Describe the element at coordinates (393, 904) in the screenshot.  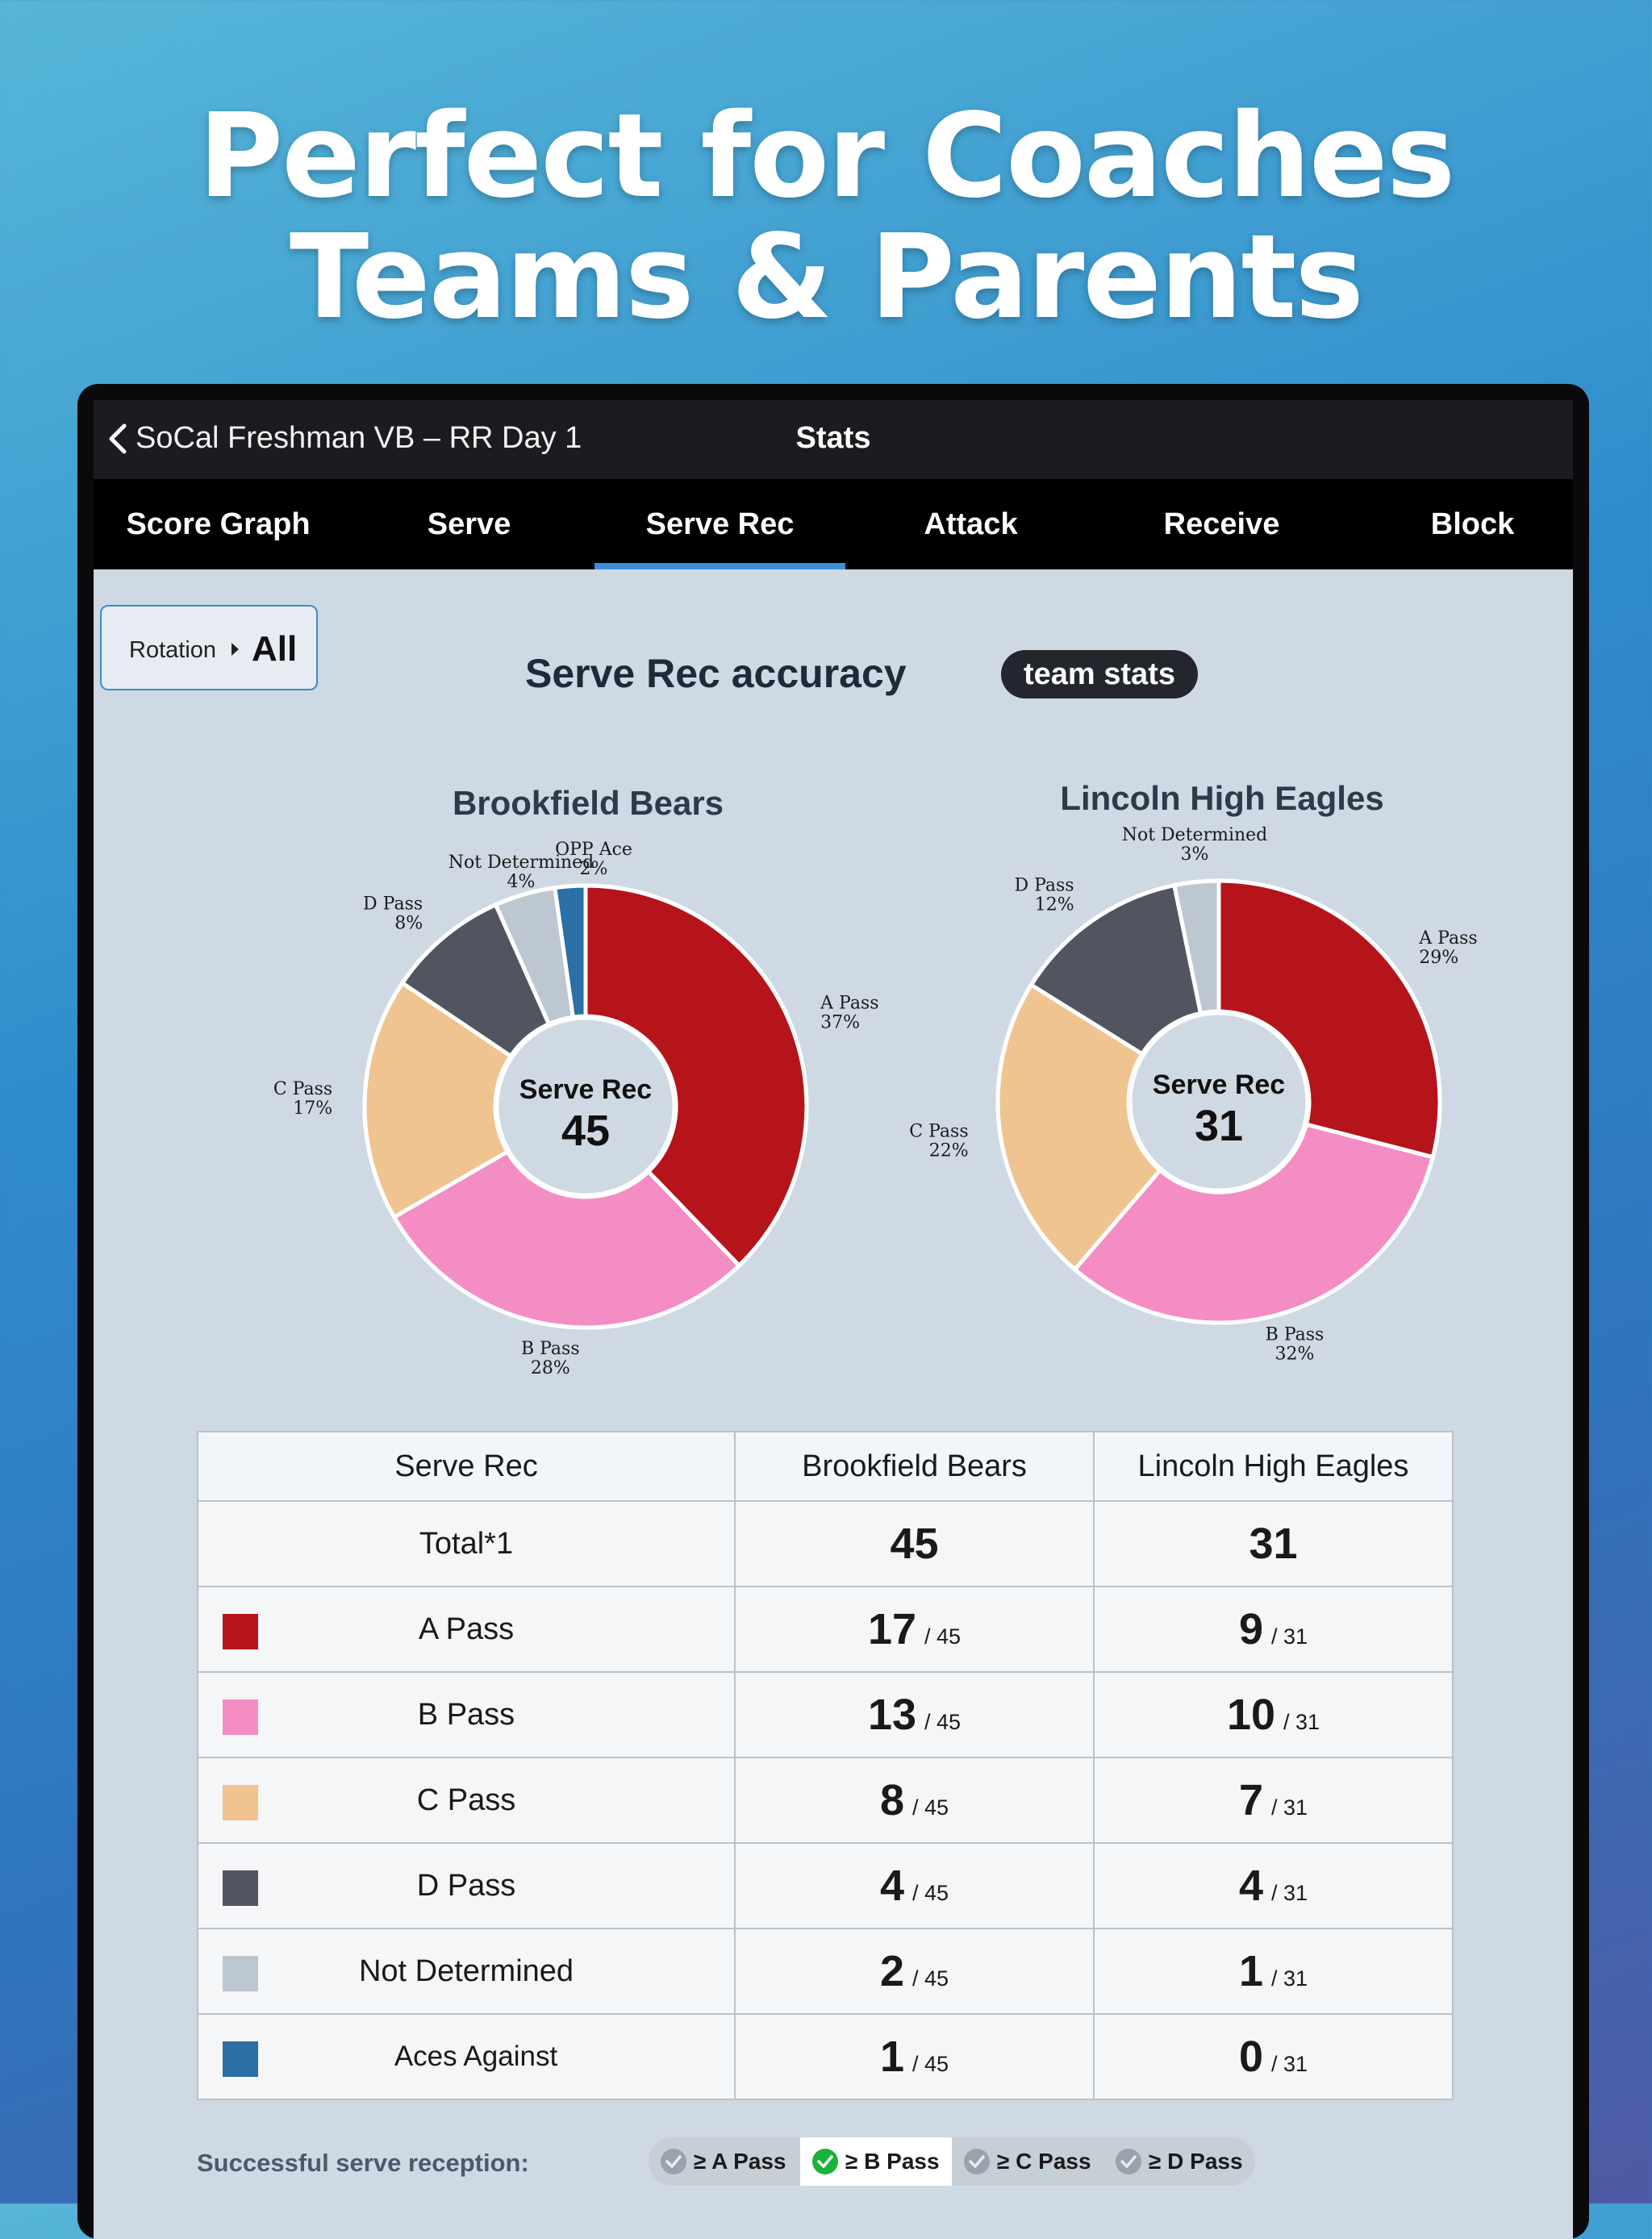
I see `pie-1-label-d_pass: D Pass` at that location.